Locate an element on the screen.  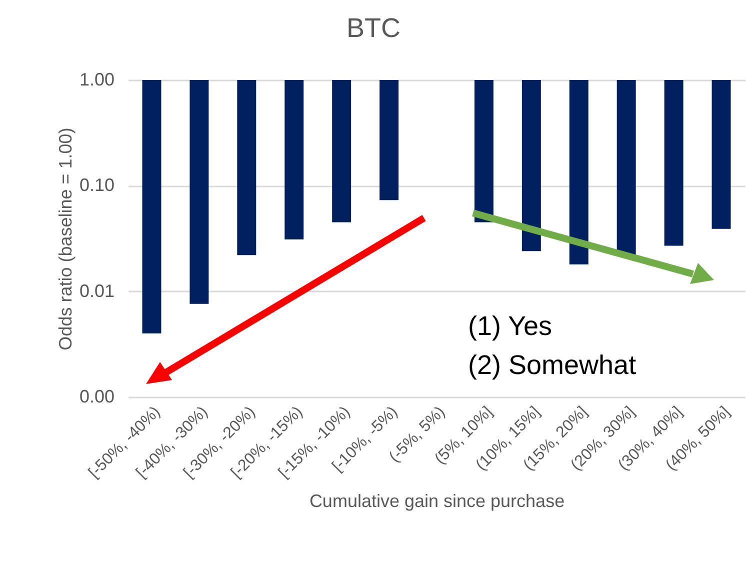
annotation: (2) Somewhat is located at coordinates (552, 365).